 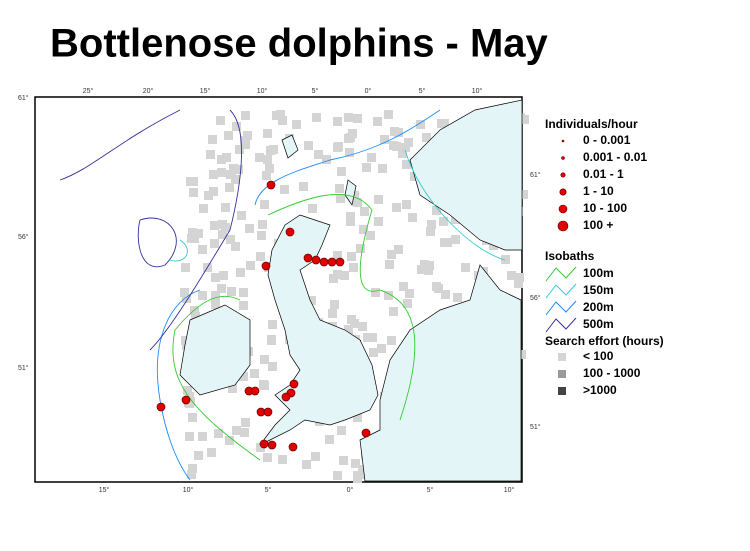 I want to click on legend-label: >1000, so click(x=600, y=390).